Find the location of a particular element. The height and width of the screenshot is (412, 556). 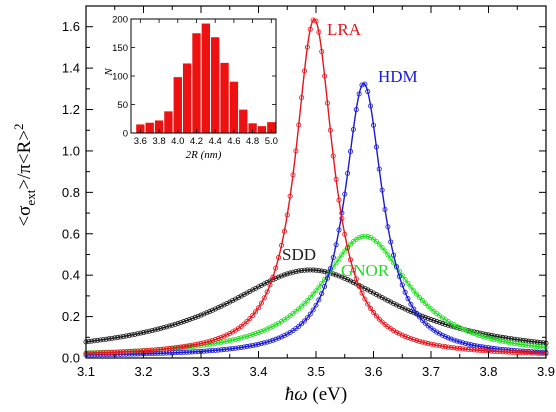

inset-x-tick-label: 4.6 is located at coordinates (233, 141).